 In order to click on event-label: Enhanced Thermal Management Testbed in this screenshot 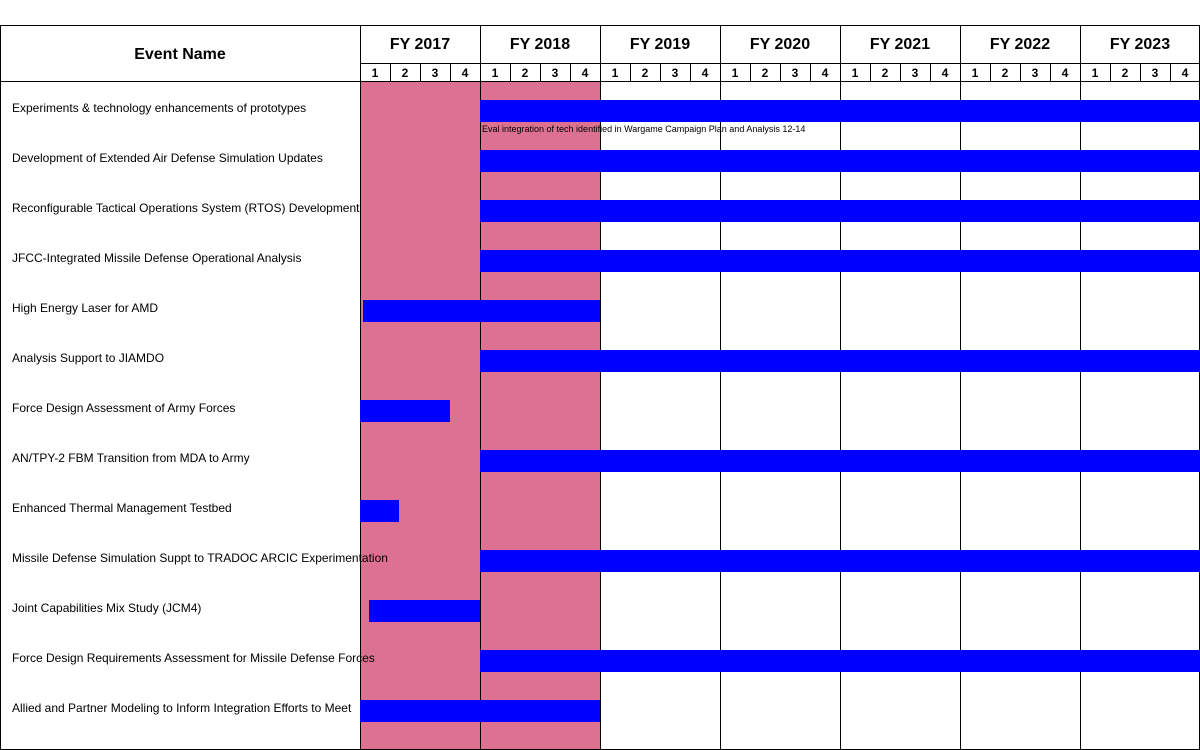, I will do `click(122, 508)`.